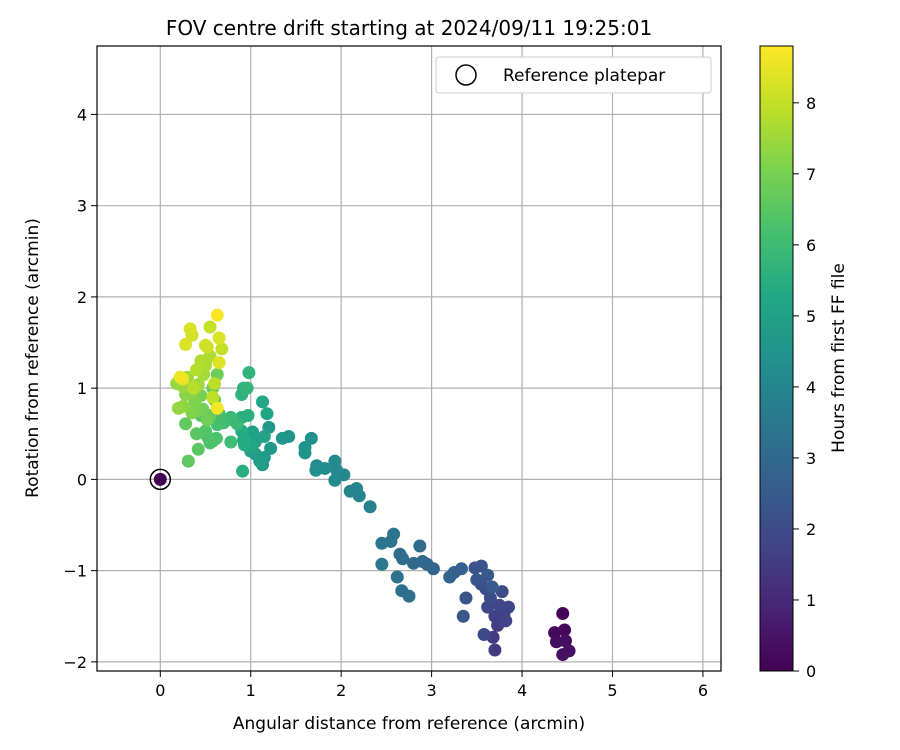 Image resolution: width=900 pixels, height=750 pixels. What do you see at coordinates (584, 76) in the screenshot?
I see `legend-entry-label: Reference platepar` at bounding box center [584, 76].